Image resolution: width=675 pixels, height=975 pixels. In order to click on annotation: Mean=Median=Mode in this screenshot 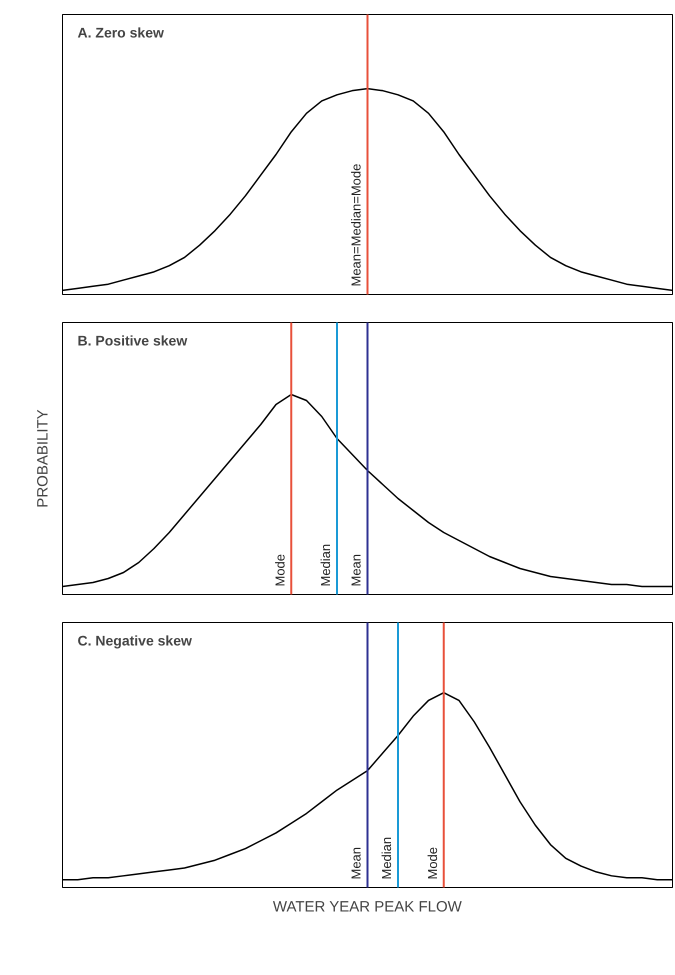, I will do `click(356, 225)`.